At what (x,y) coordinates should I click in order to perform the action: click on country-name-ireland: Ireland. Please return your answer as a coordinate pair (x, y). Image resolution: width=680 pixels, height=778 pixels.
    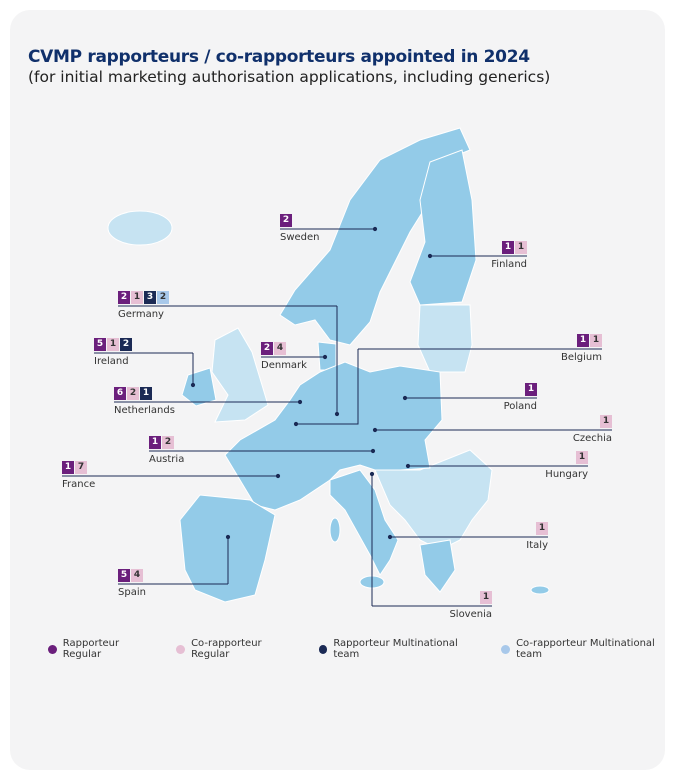
    Looking at the image, I should click on (111, 361).